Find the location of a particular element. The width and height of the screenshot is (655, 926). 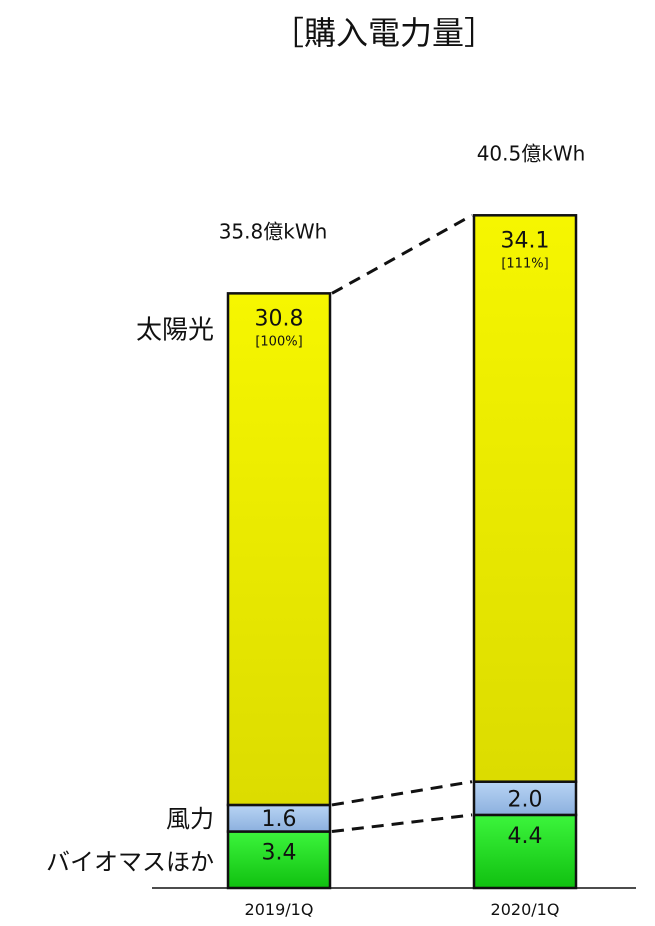

data-label: 4.4 is located at coordinates (525, 836).